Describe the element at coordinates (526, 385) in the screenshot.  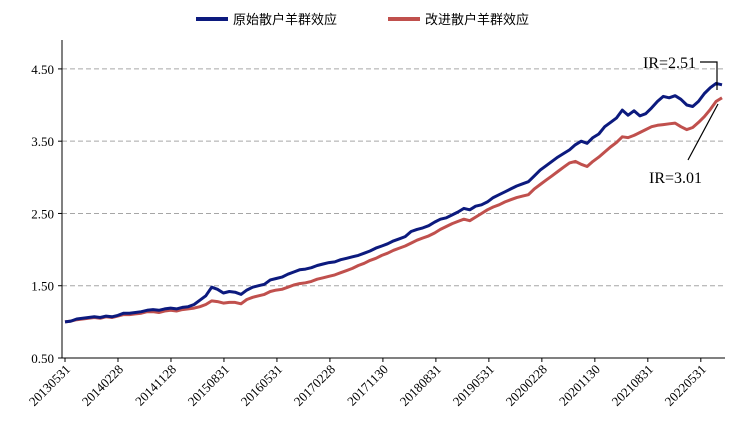
I see `x-tick-label: 20200228` at that location.